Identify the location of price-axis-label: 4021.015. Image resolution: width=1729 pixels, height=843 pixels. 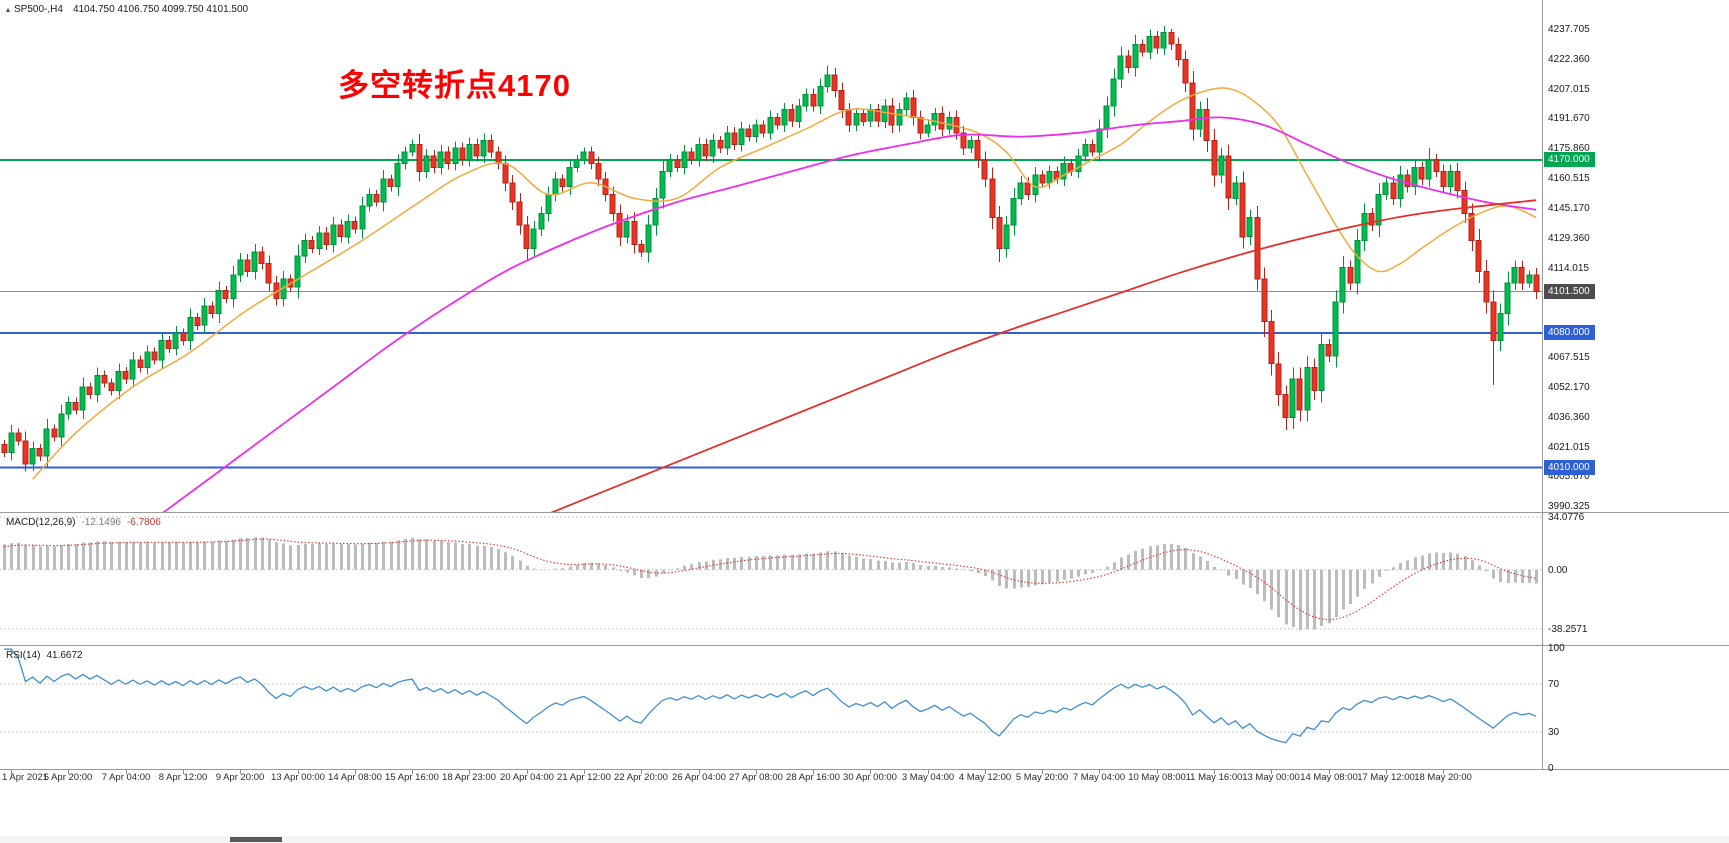
(1569, 447).